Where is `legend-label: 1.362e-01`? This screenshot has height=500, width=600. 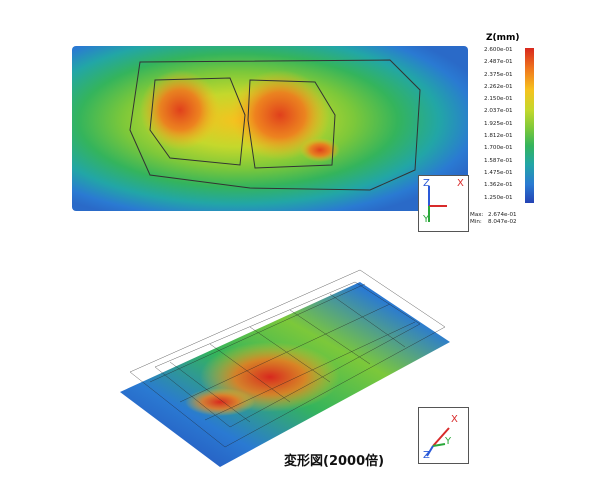 legend-label: 1.362e-01 is located at coordinates (498, 185).